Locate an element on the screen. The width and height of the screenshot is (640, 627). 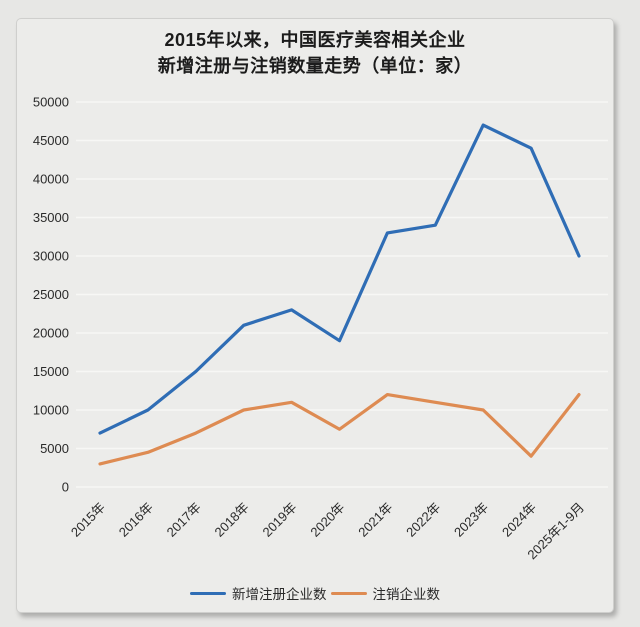
x-tick-label: 2023年 is located at coordinates (471, 520).